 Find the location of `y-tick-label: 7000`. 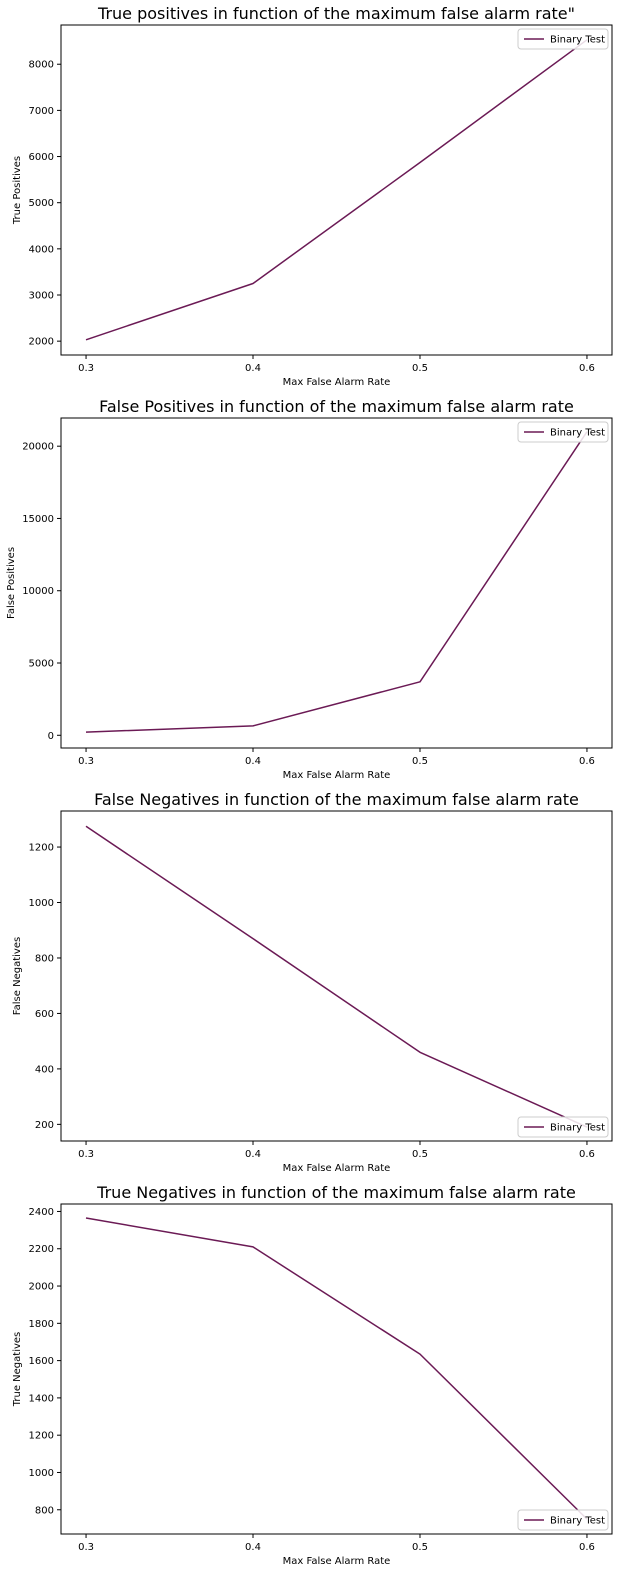

y-tick-label: 7000 is located at coordinates (41, 111).